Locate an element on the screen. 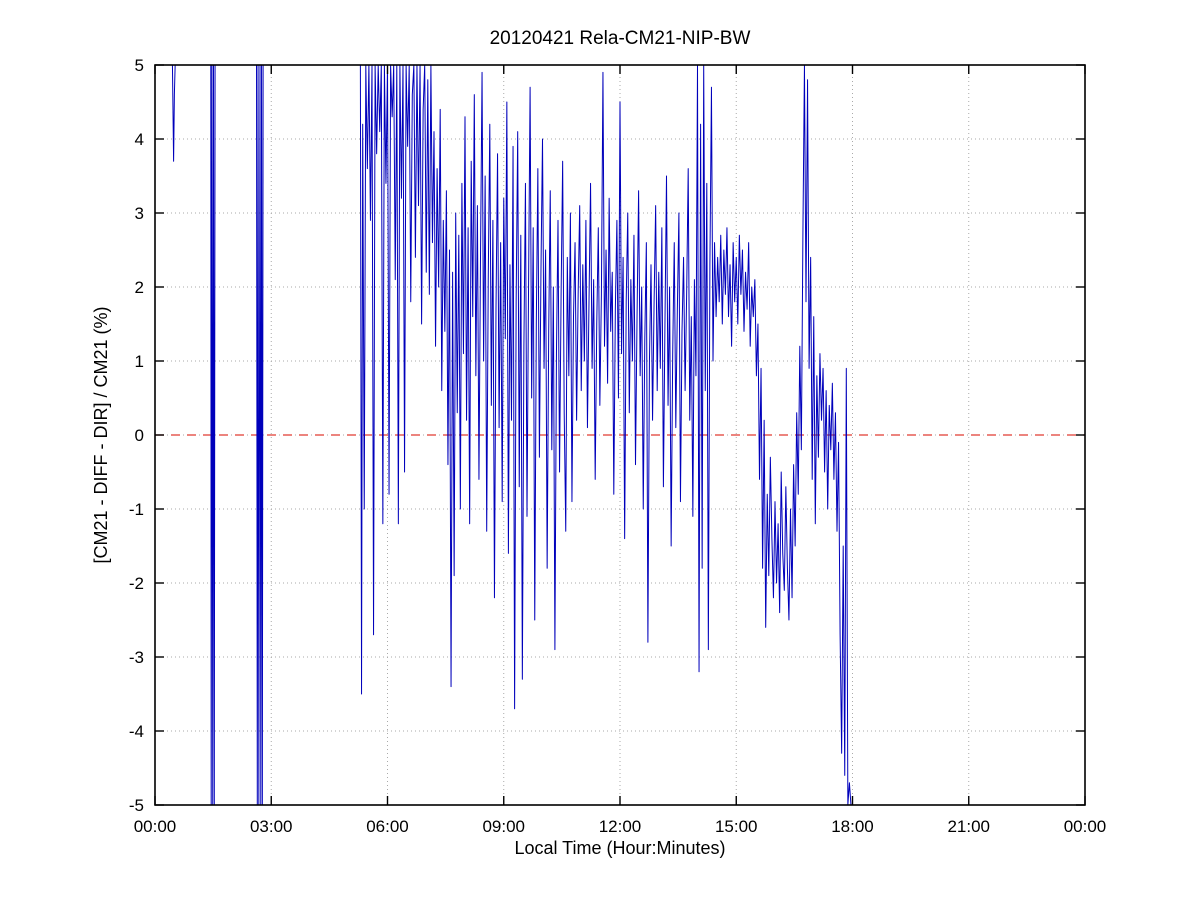 The width and height of the screenshot is (1201, 906). x-tick-label: 12:00 is located at coordinates (620, 826).